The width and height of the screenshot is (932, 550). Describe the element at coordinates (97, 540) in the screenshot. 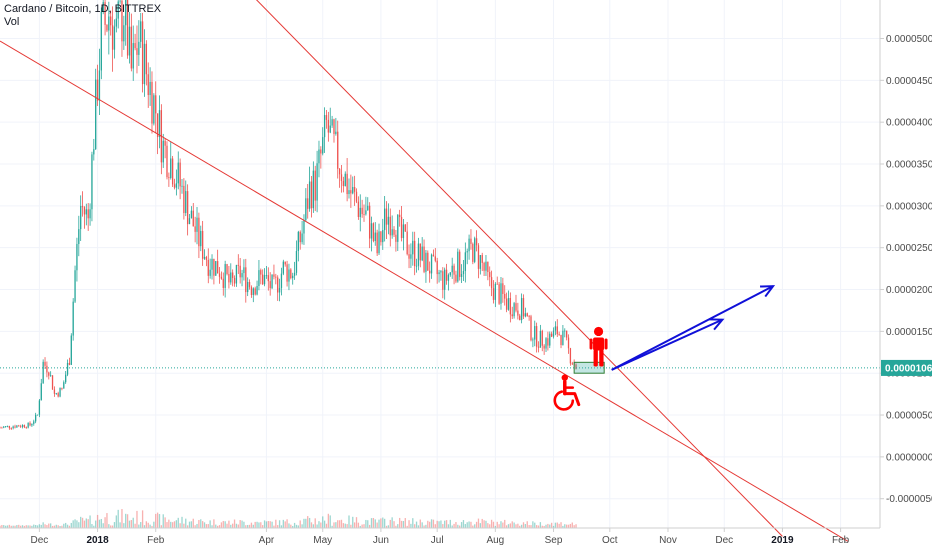

I see `x-tick-label: 2018` at that location.